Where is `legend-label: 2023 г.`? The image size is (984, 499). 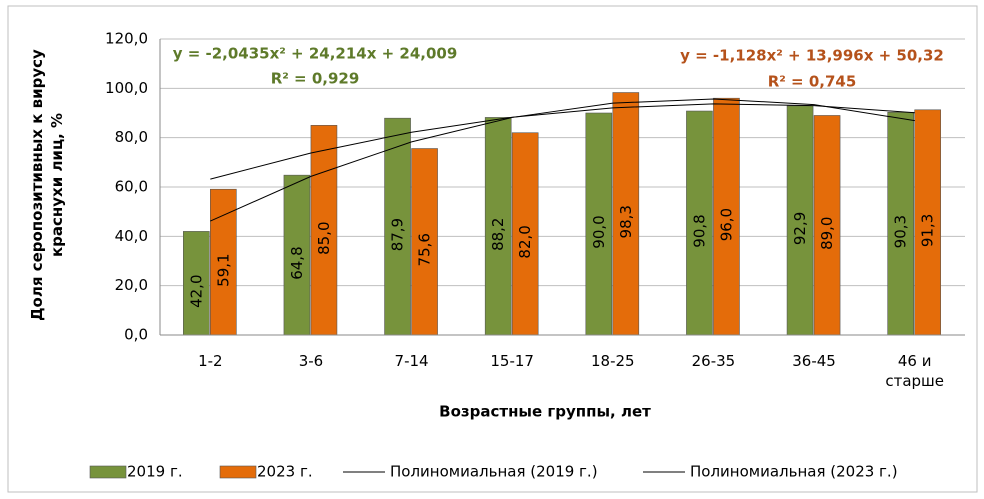 legend-label: 2023 г. is located at coordinates (285, 472).